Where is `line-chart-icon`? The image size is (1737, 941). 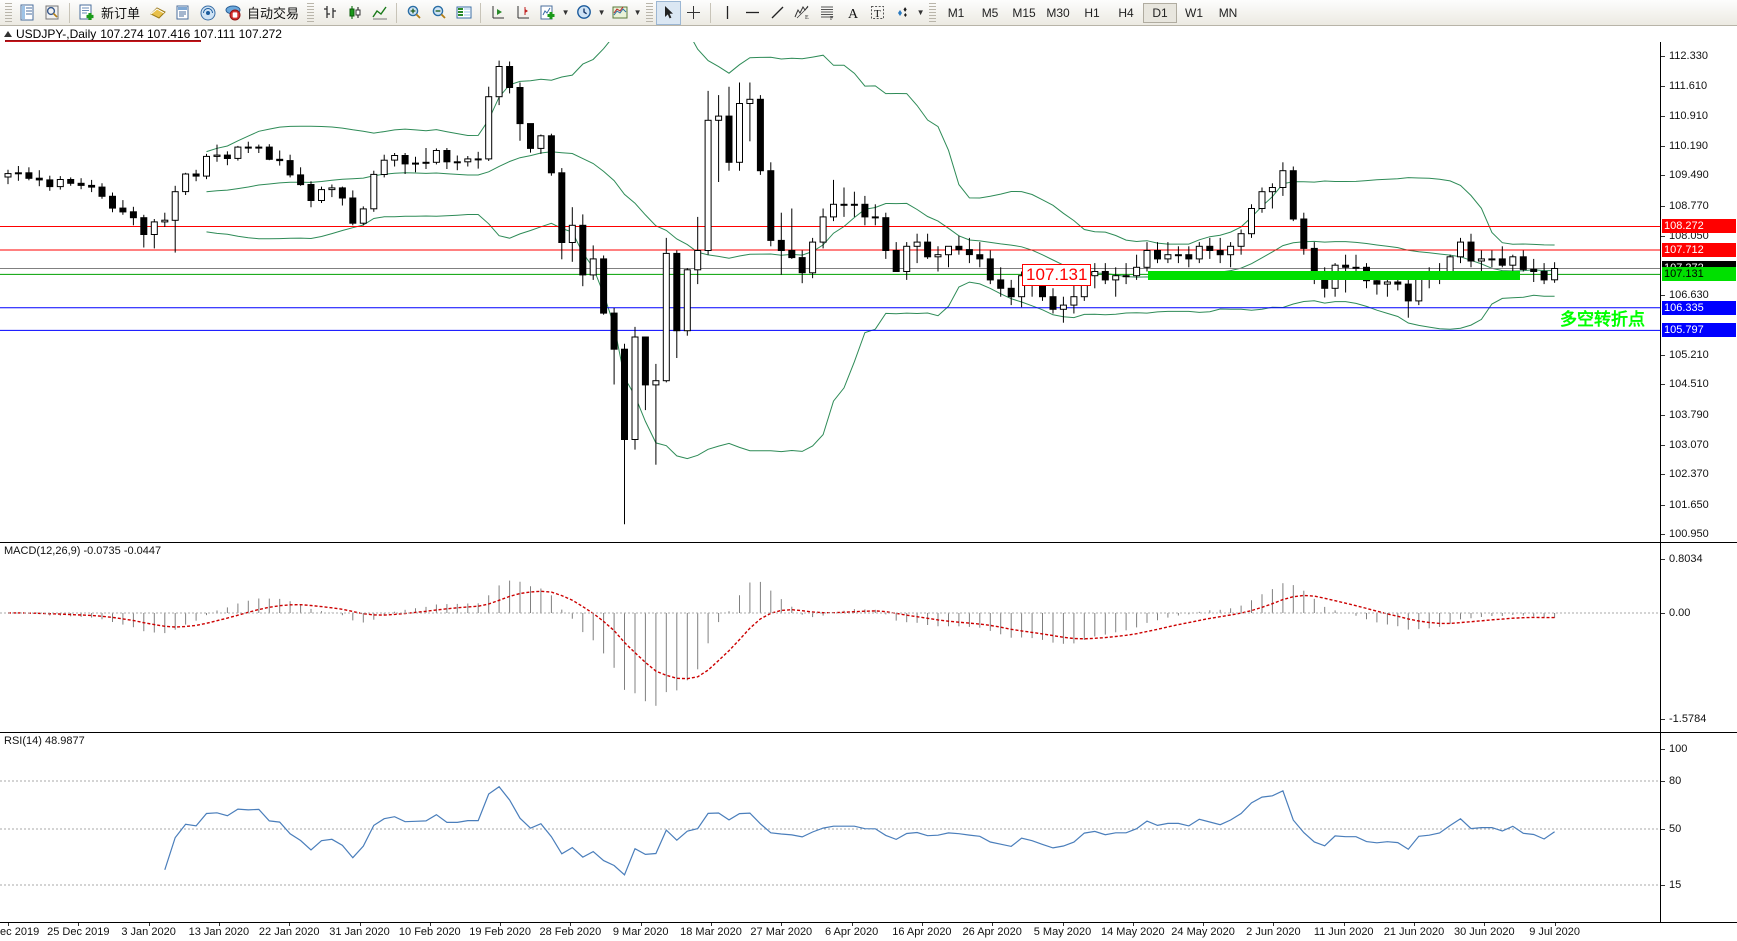
line-chart-icon is located at coordinates (379, 13).